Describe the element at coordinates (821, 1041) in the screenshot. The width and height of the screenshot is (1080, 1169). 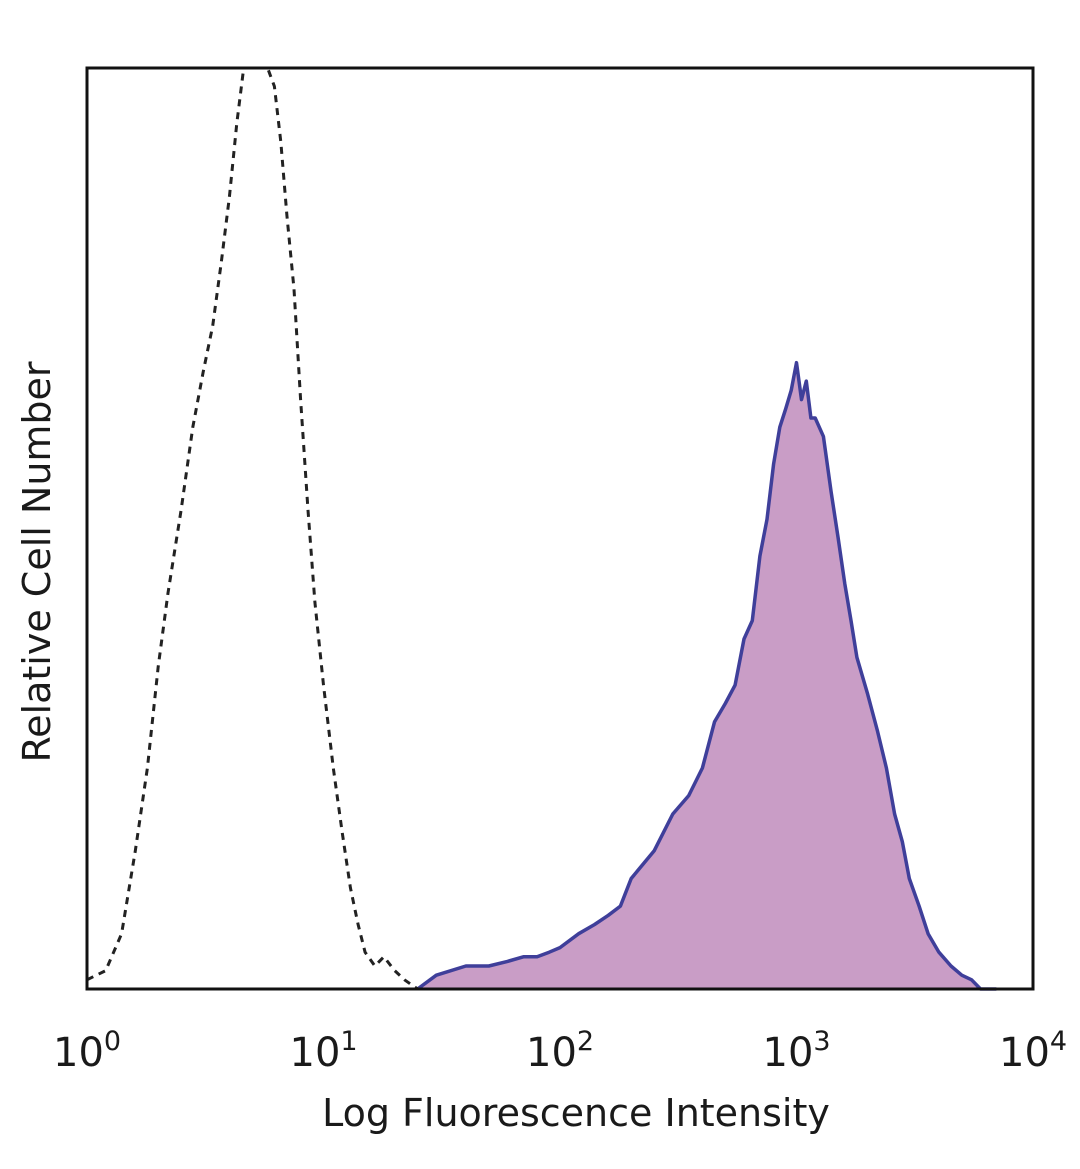
I see `x-tick-exponent: 3` at that location.